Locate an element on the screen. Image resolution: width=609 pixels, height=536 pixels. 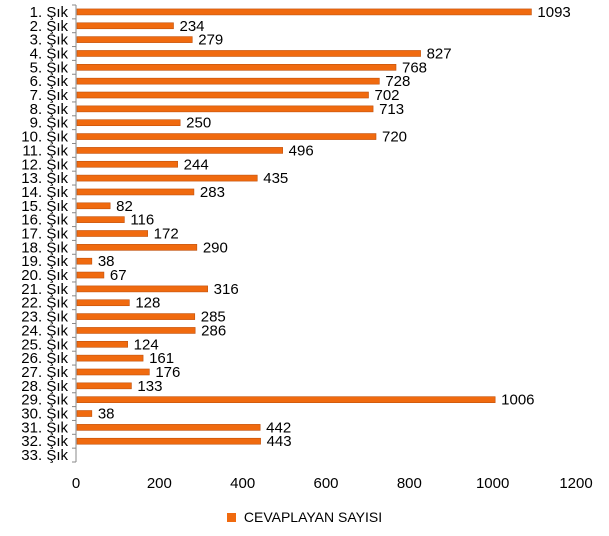
category-label: 7. Şık is located at coordinates (49, 95).